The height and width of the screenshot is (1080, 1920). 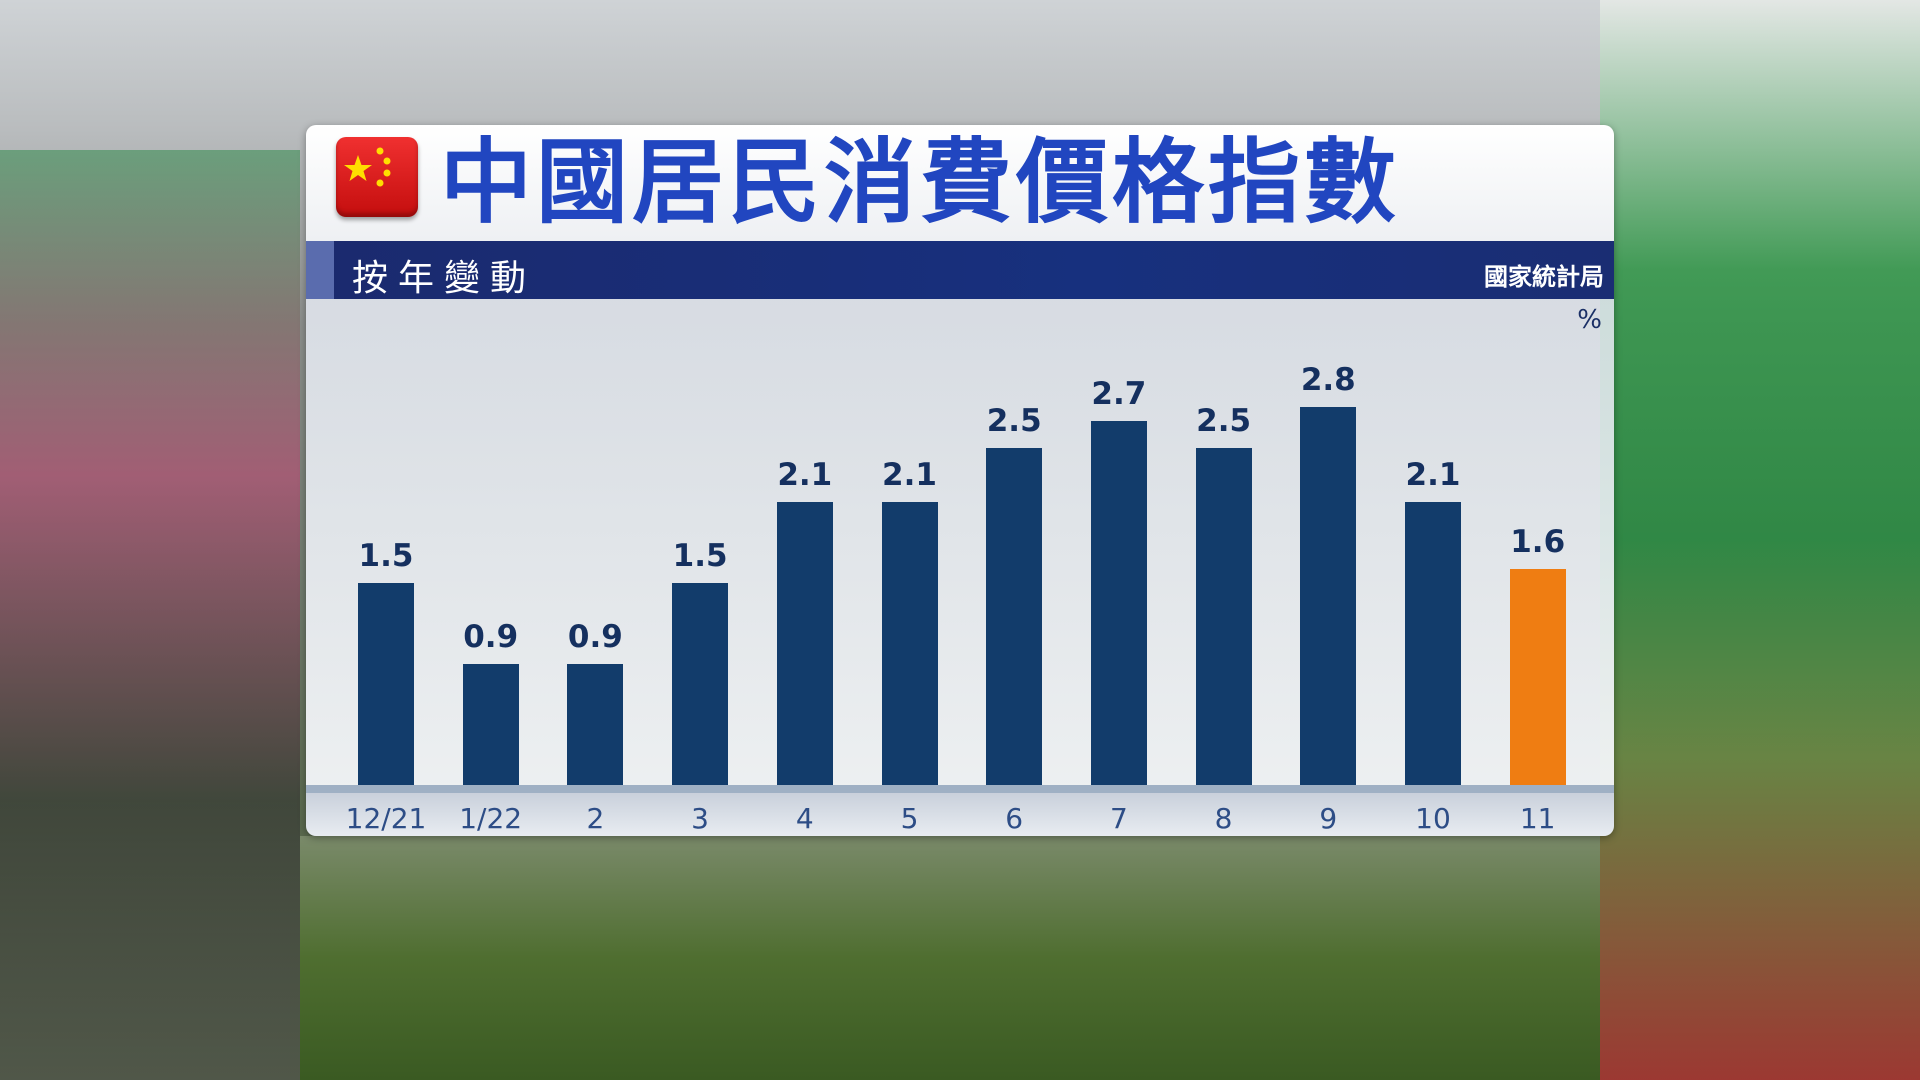 What do you see at coordinates (909, 818) in the screenshot?
I see `x-tick-label: 5` at bounding box center [909, 818].